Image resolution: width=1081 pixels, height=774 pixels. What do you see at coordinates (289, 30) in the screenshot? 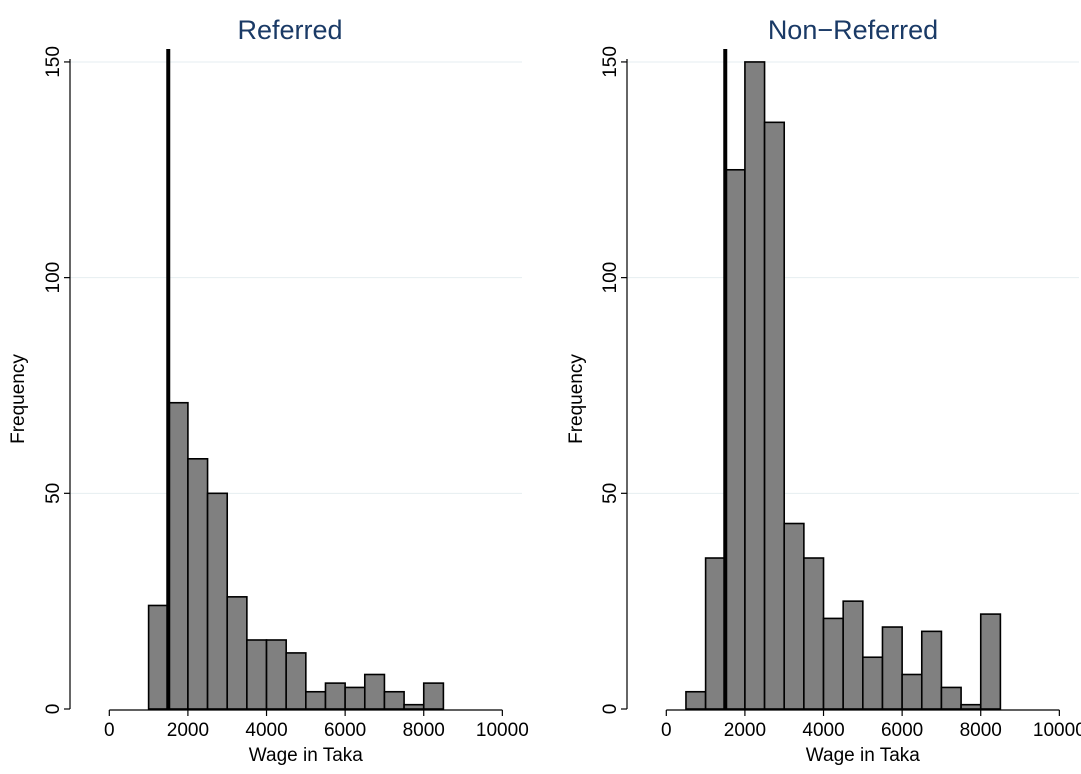
I see `panel-title: Referred` at bounding box center [289, 30].